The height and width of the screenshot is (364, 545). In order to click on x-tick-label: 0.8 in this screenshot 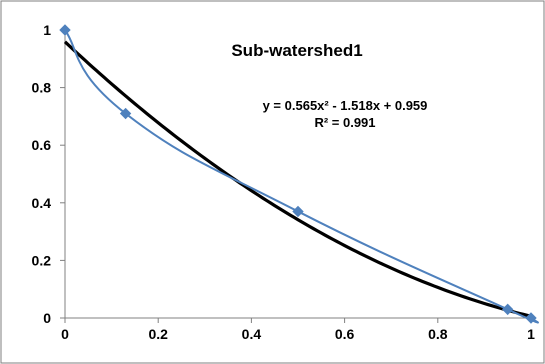, I will do `click(438, 334)`.